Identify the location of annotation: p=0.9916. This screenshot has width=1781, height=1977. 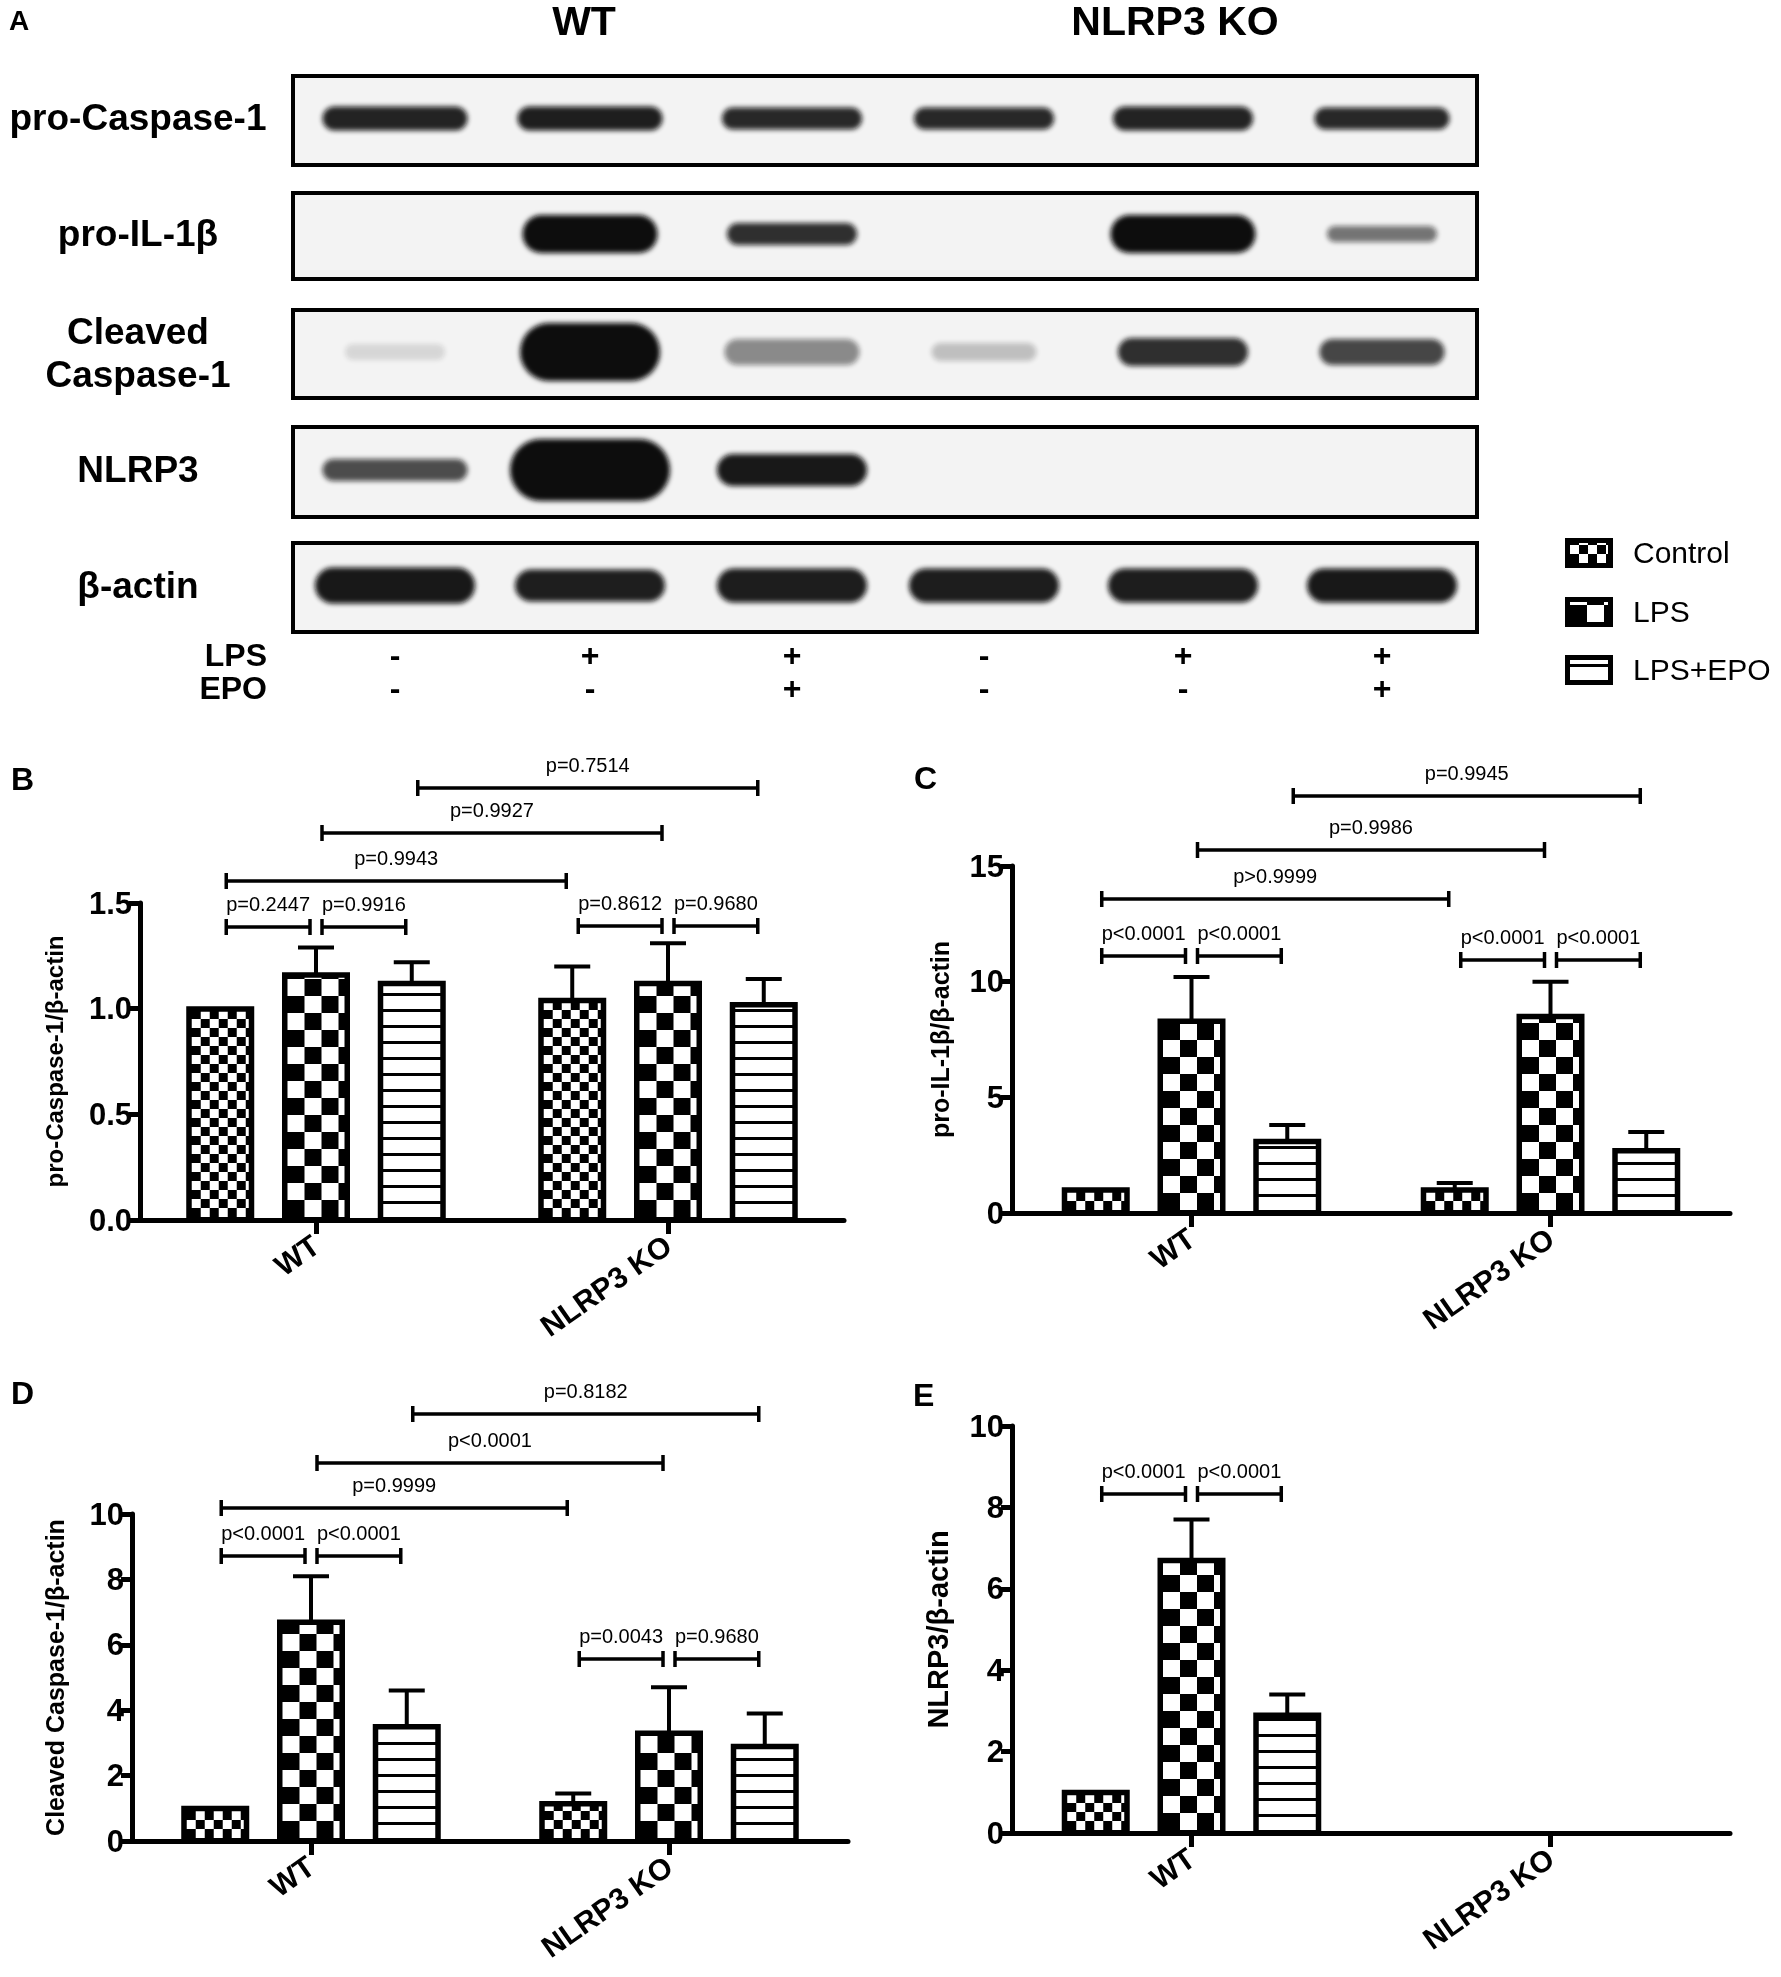
(363, 904).